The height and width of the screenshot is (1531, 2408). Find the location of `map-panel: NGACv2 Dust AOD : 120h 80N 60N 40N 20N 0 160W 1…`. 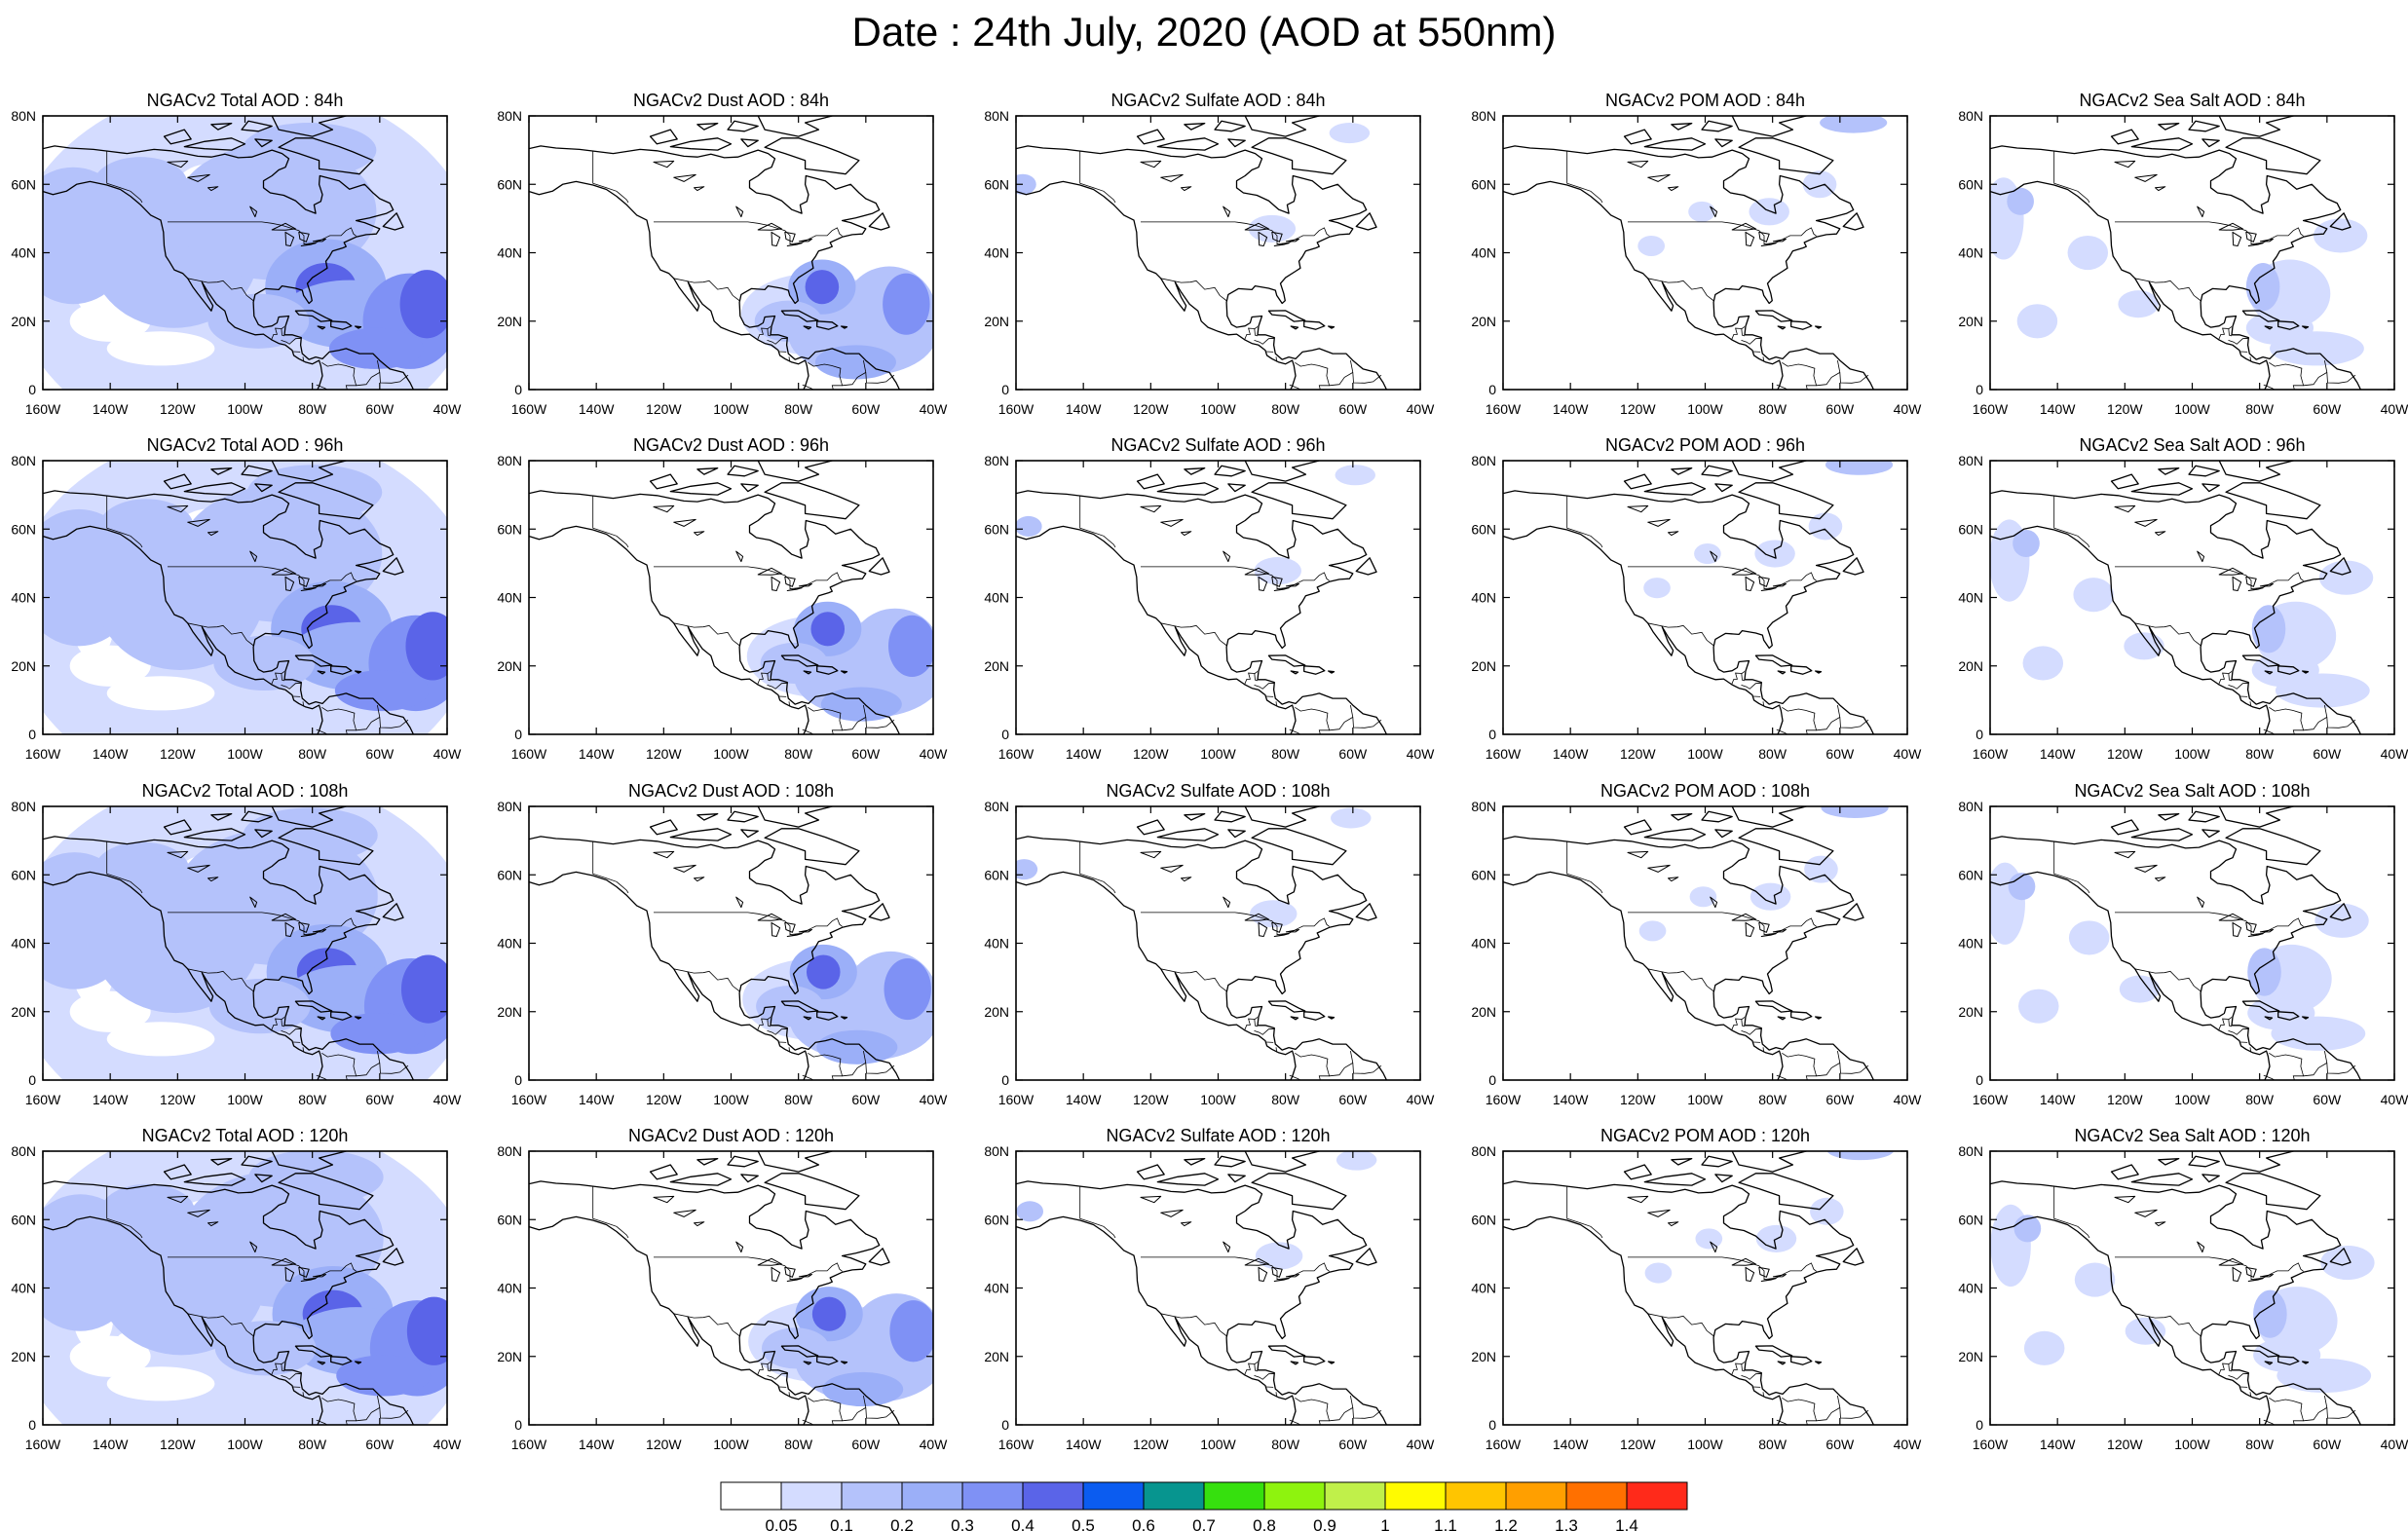

map-panel: NGACv2 Dust AOD : 120h 80N 60N 40N 20N 0 160W 1… is located at coordinates (723, 1289).